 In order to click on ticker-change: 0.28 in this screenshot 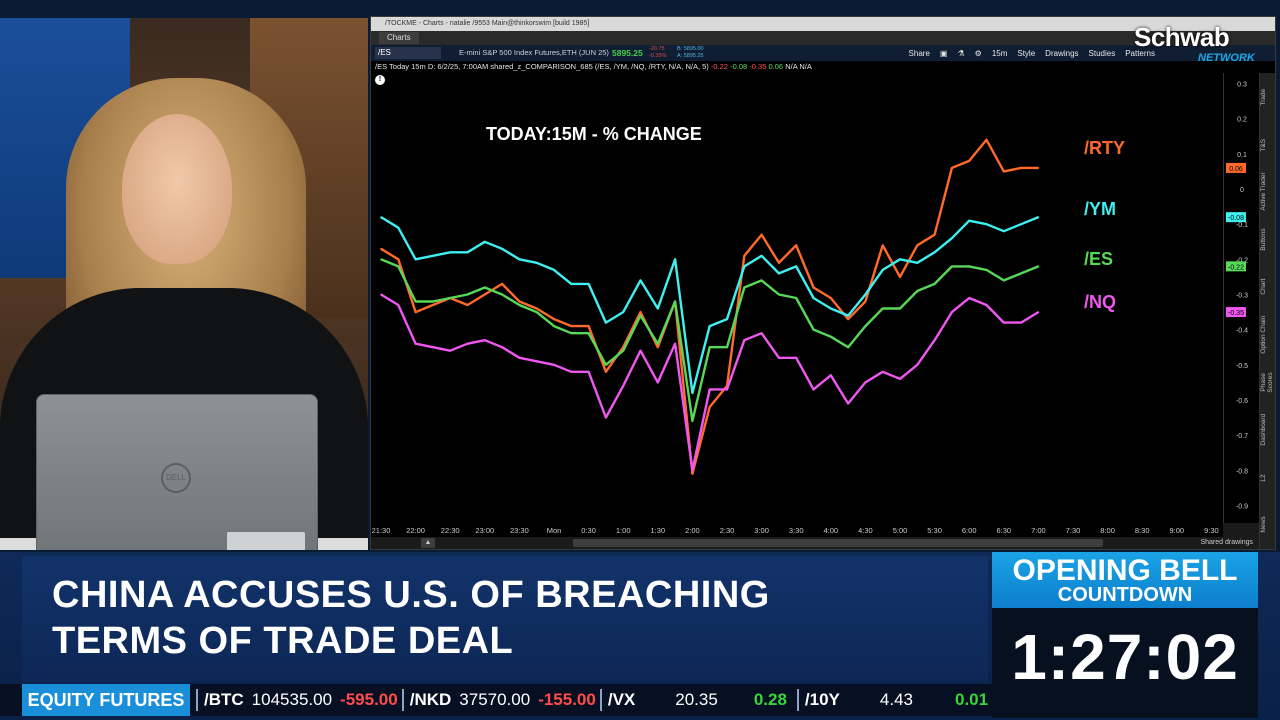, I will do `click(770, 699)`.